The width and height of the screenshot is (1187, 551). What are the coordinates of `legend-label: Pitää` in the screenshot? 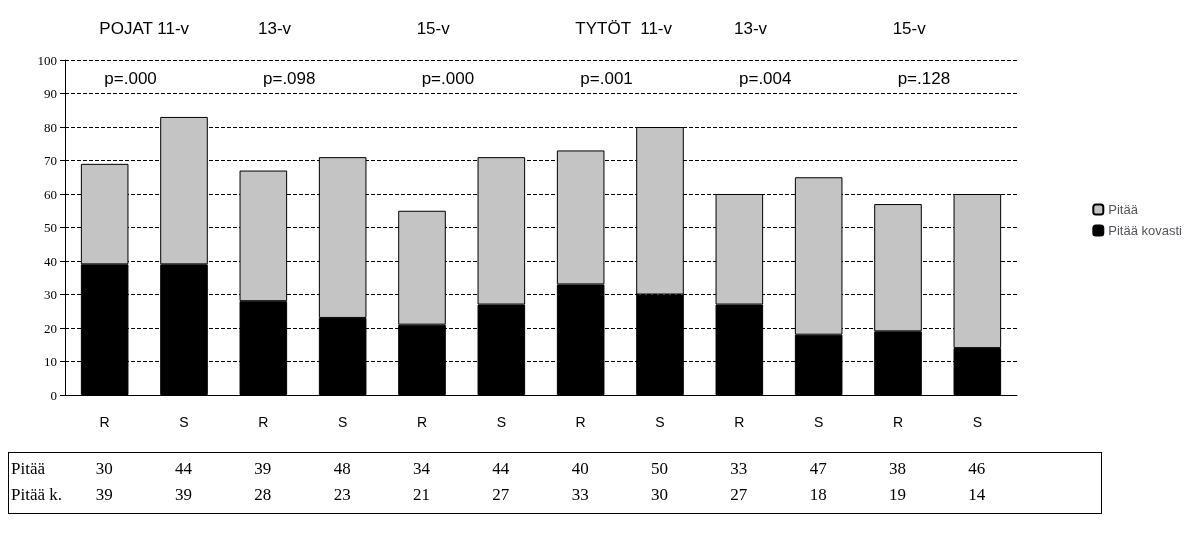 It's located at (1123, 209).